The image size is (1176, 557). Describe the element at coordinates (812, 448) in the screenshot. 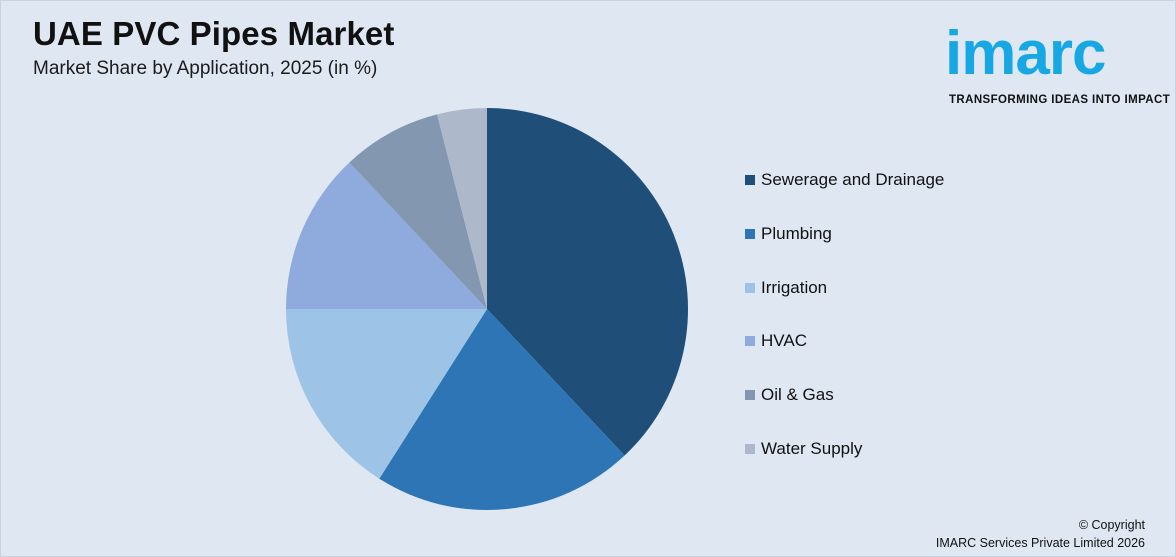

I see `legend-label: Water Supply` at that location.